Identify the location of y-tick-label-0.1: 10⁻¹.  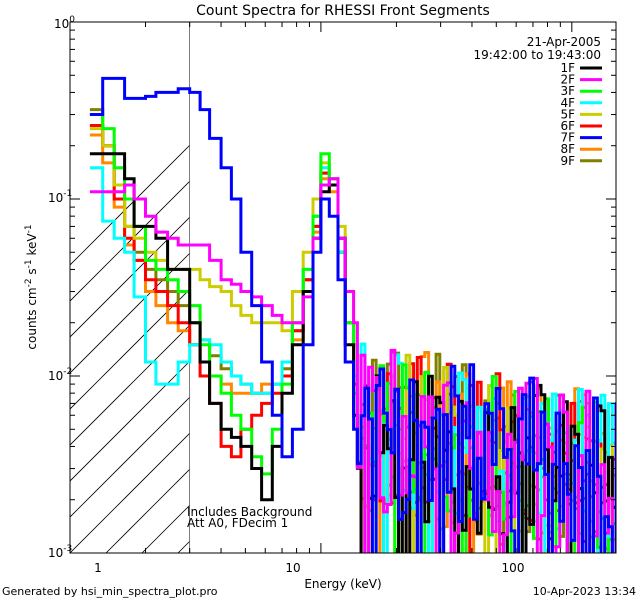
(60, 197).